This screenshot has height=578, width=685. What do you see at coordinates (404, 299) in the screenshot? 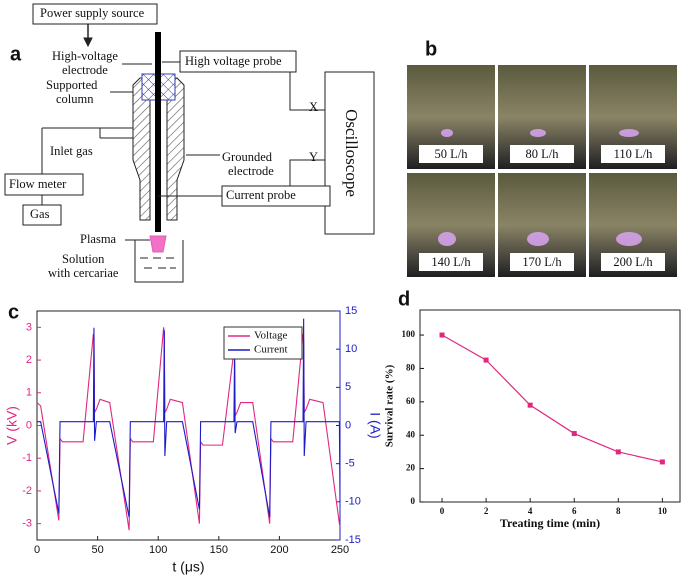
I see `panel-label: d` at bounding box center [404, 299].